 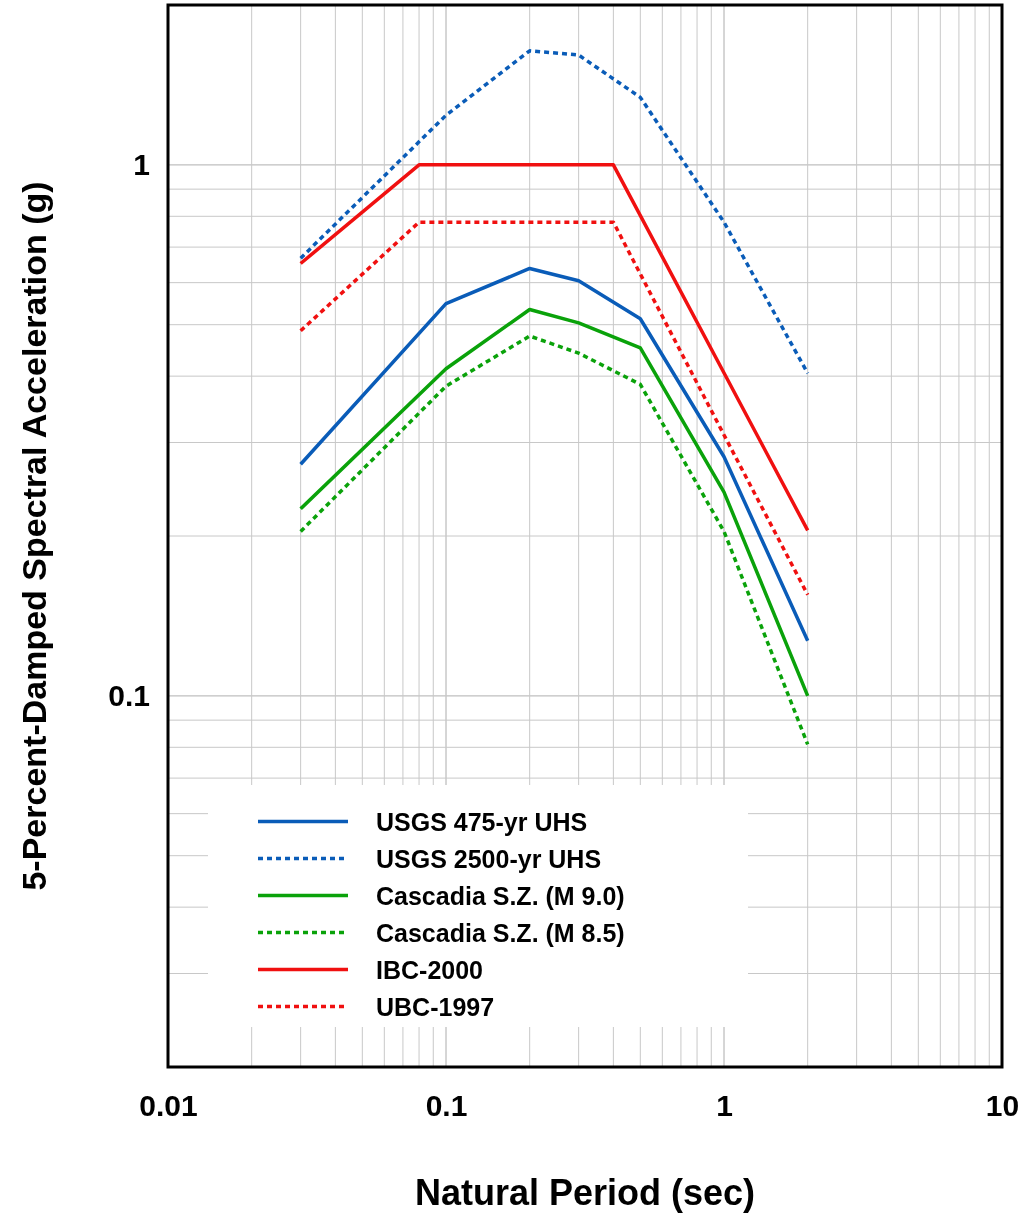 What do you see at coordinates (435, 1006) in the screenshot?
I see `legend-label: UBC-1997` at bounding box center [435, 1006].